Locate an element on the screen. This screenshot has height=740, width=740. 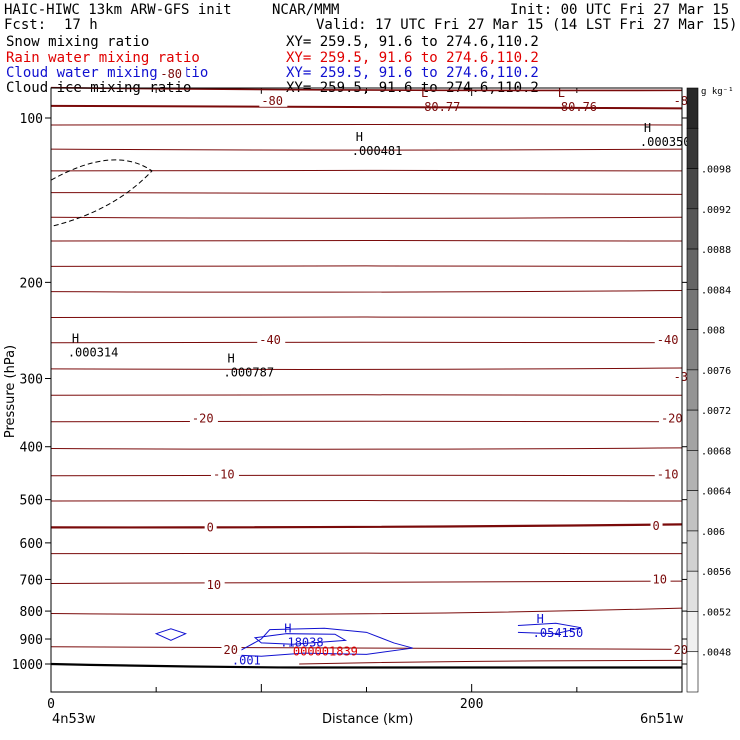
y-tick-label: 200 is located at coordinates (31, 283).